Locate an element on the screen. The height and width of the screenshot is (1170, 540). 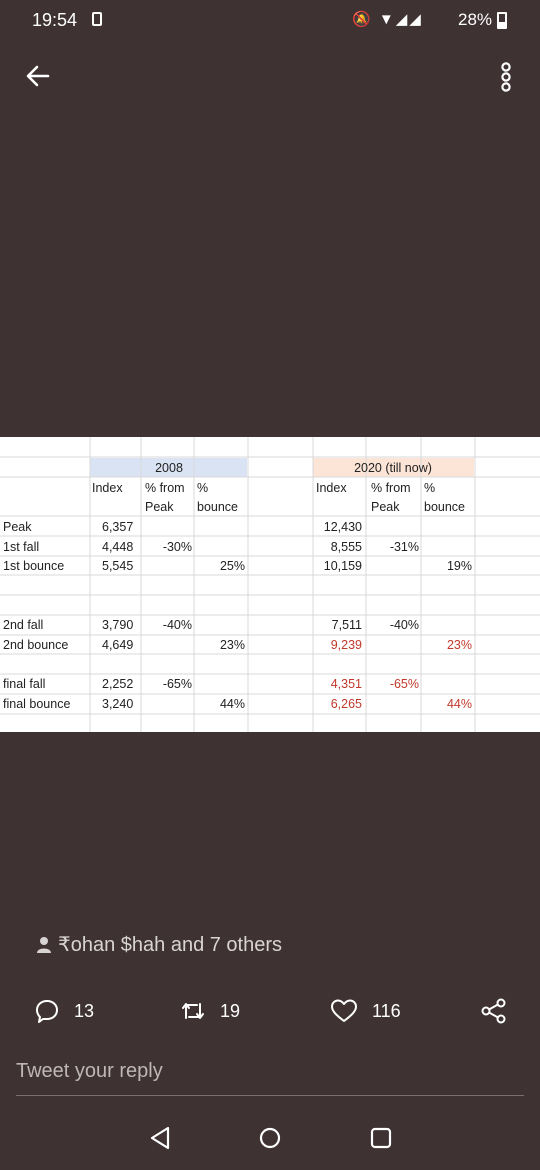
battery-percent: 28% is located at coordinates (475, 19).